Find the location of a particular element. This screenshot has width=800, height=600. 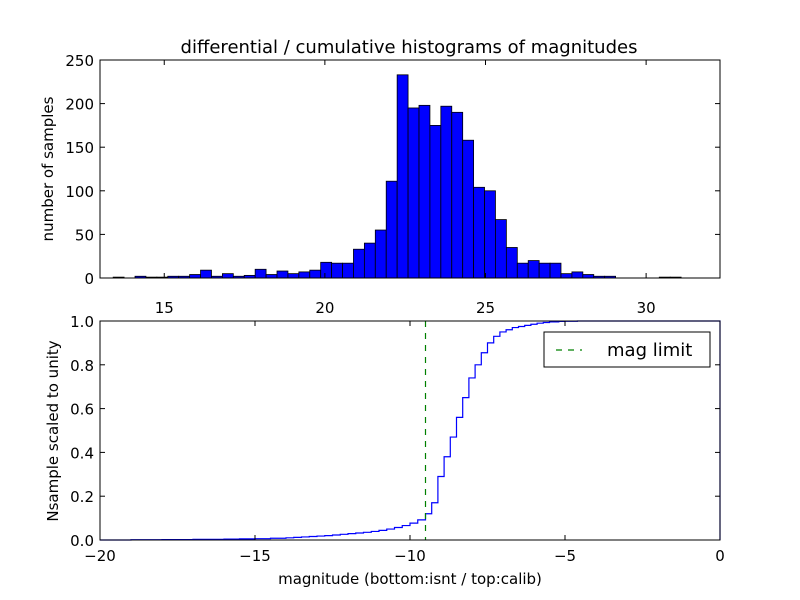

y-tick-label: 250 is located at coordinates (79, 61).